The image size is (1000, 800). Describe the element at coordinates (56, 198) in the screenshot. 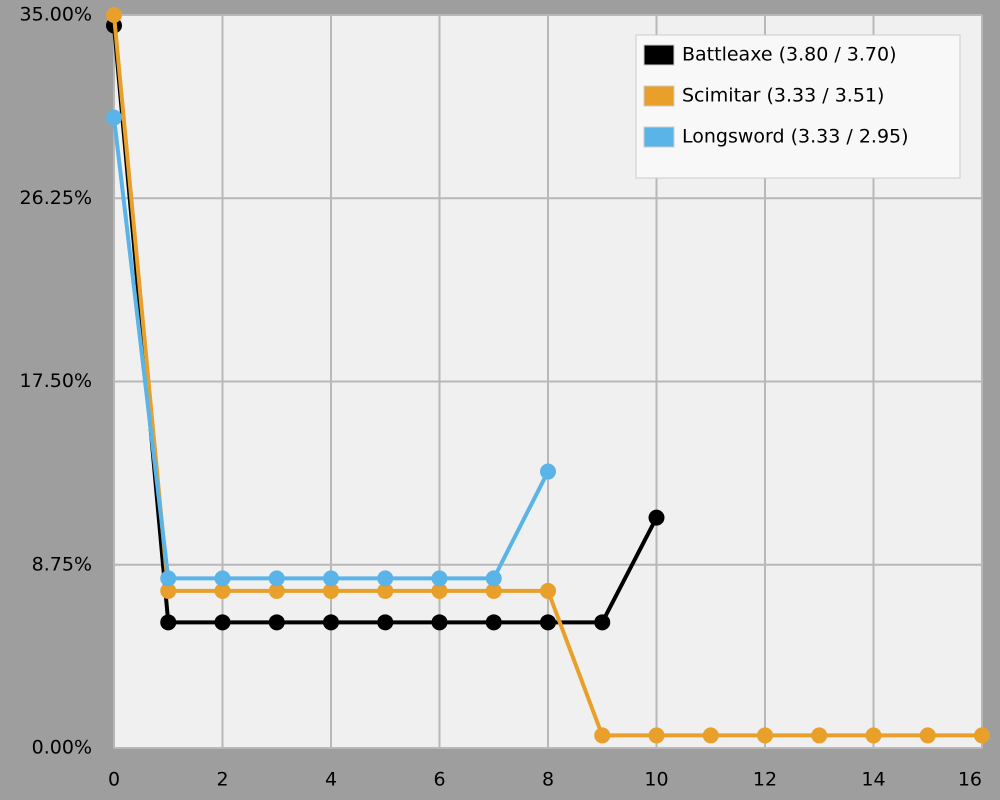

I see `y-tick-label: 26.25%` at that location.